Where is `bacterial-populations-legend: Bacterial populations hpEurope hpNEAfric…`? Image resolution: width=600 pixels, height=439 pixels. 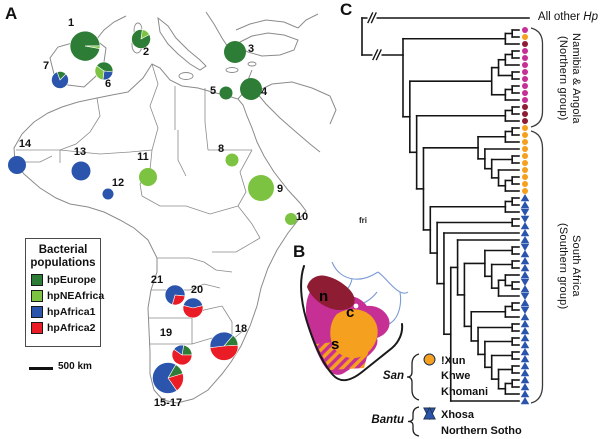
bacterial-populations-legend: Bacterial populations hpEurope hpNEAfric… is located at coordinates (64, 292).